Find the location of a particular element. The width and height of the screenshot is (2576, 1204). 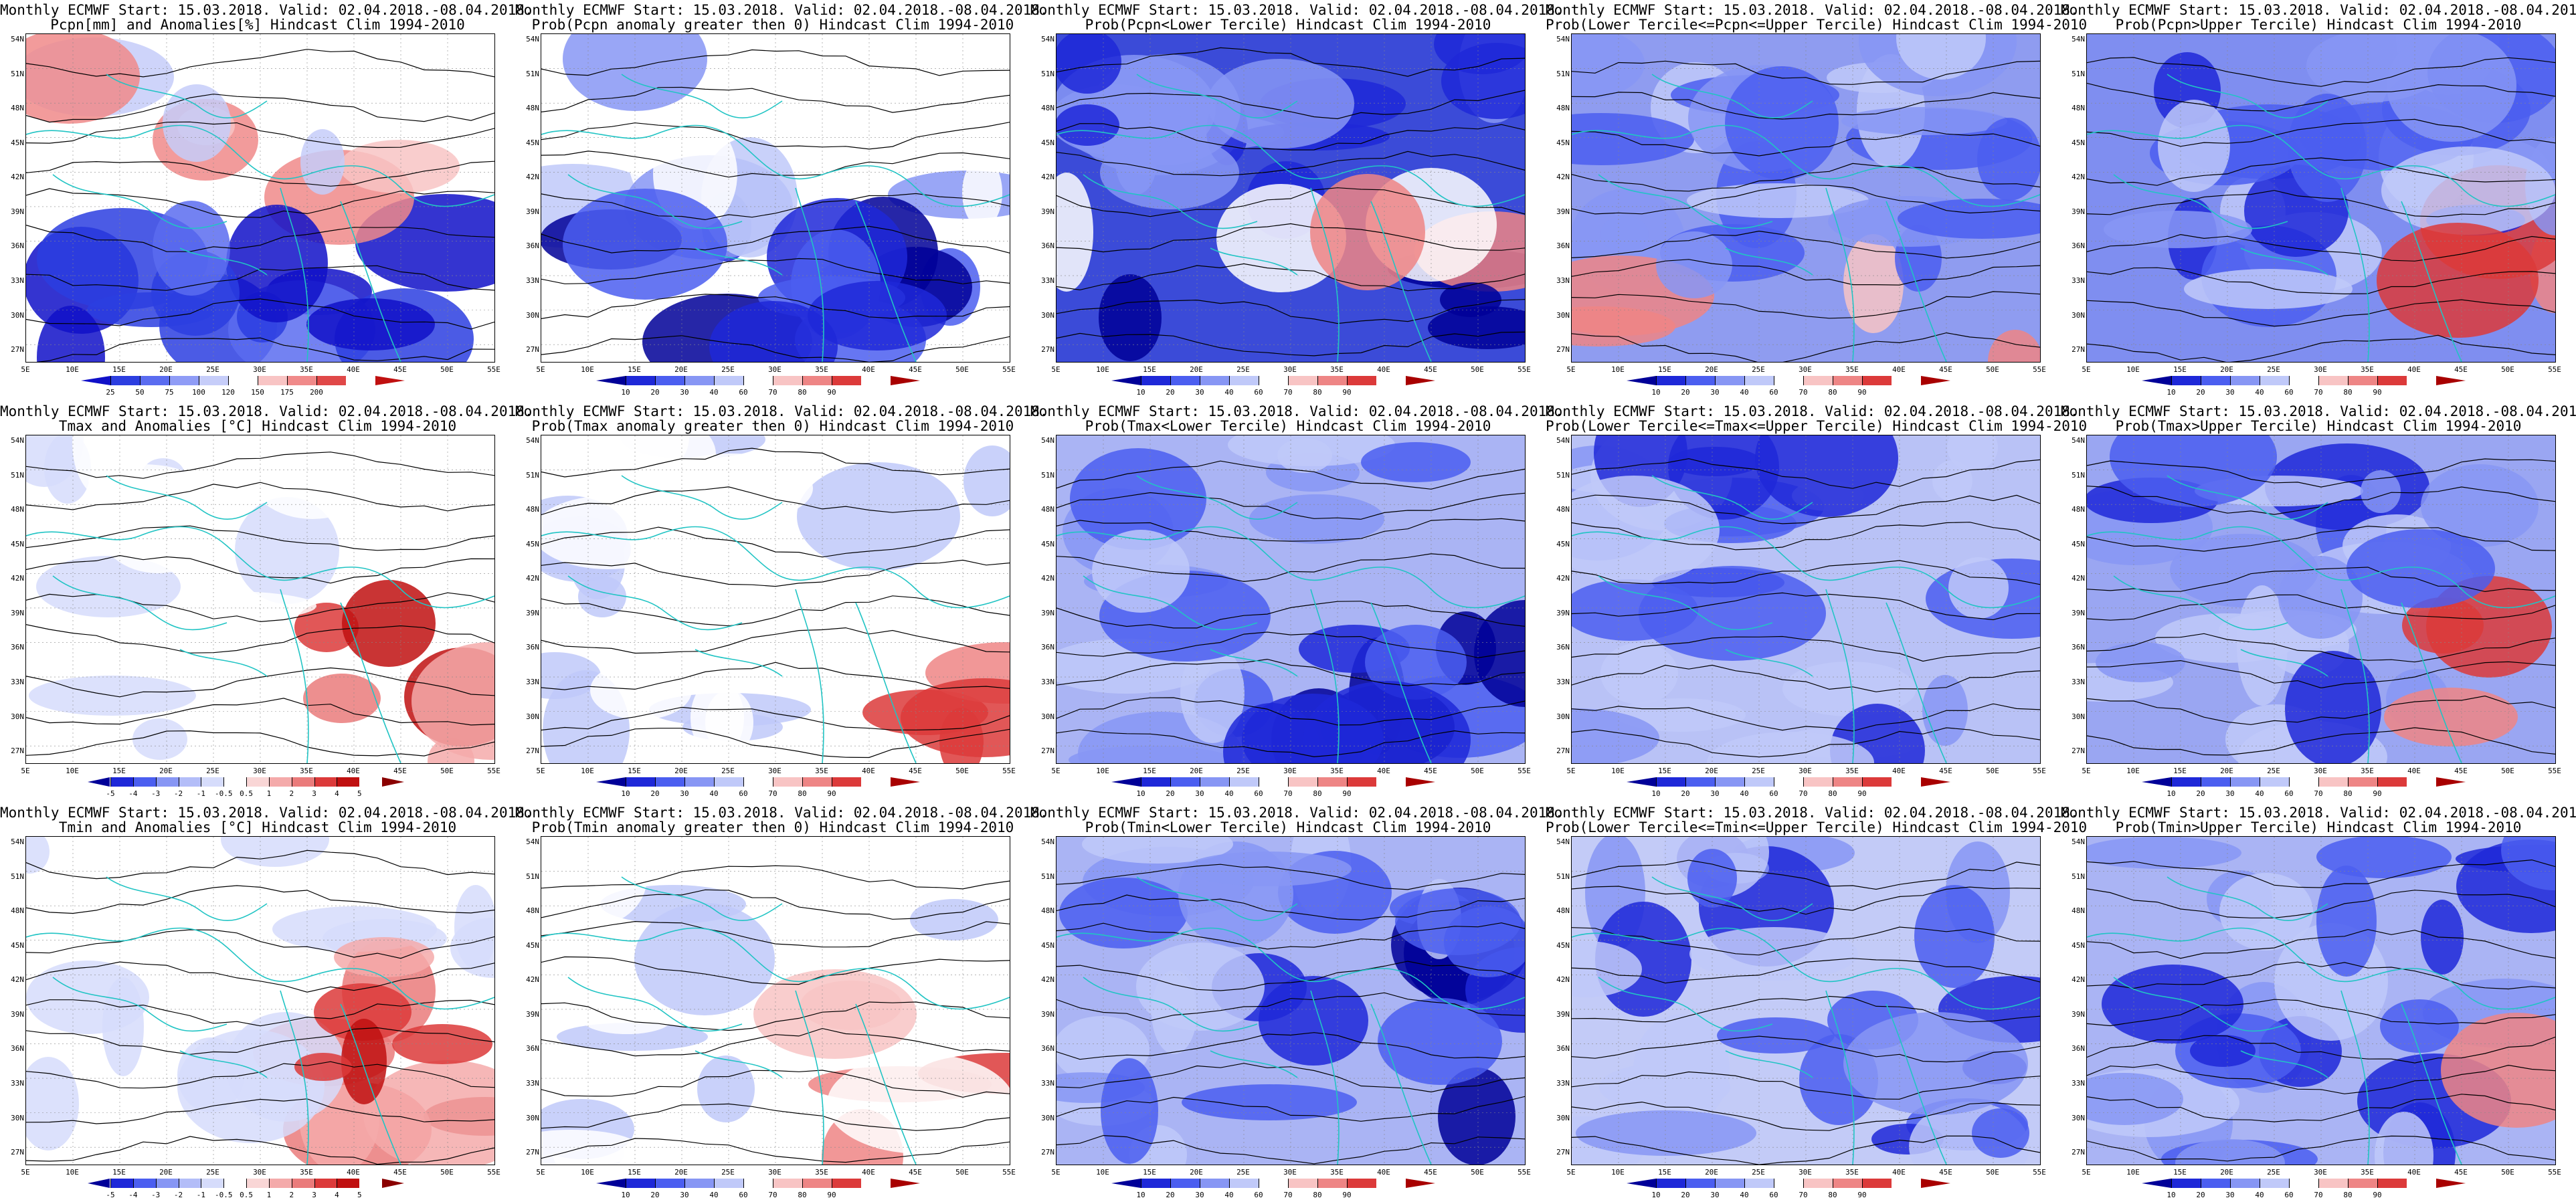

longitude-label: 50E is located at coordinates (447, 1172).